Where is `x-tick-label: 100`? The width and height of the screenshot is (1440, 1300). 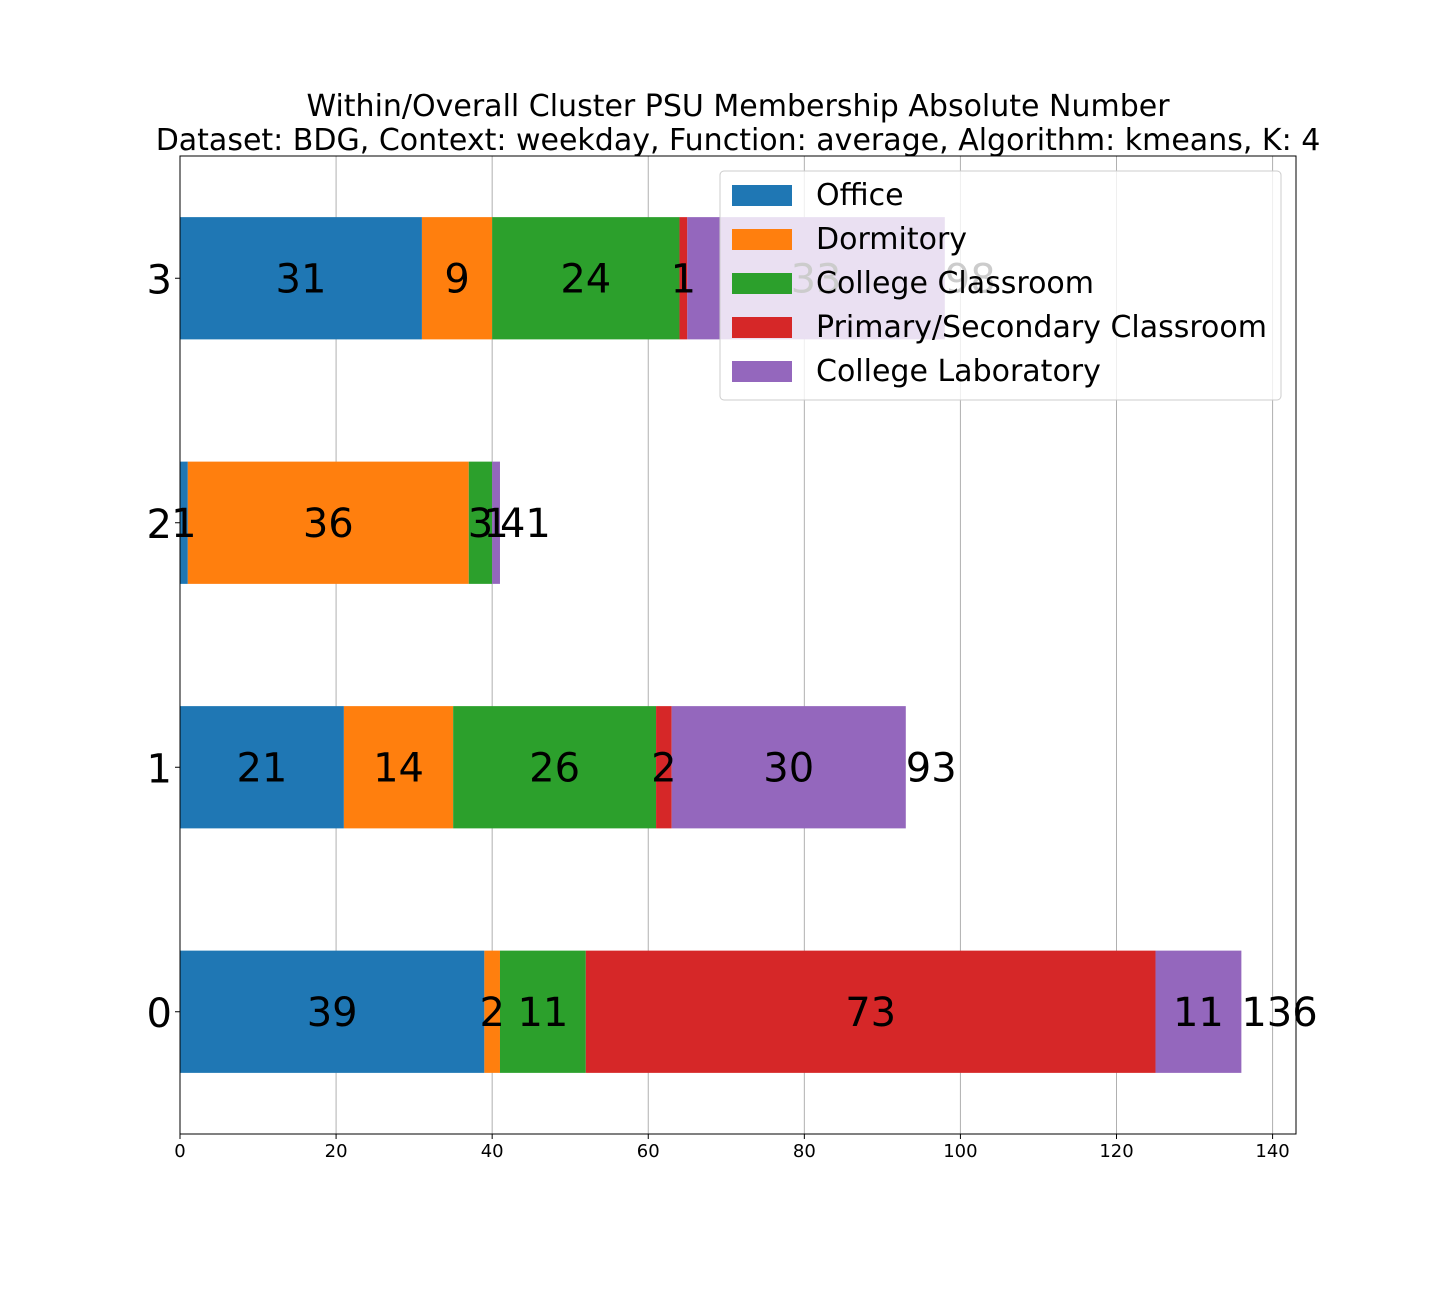
x-tick-label: 100 is located at coordinates (960, 1151).